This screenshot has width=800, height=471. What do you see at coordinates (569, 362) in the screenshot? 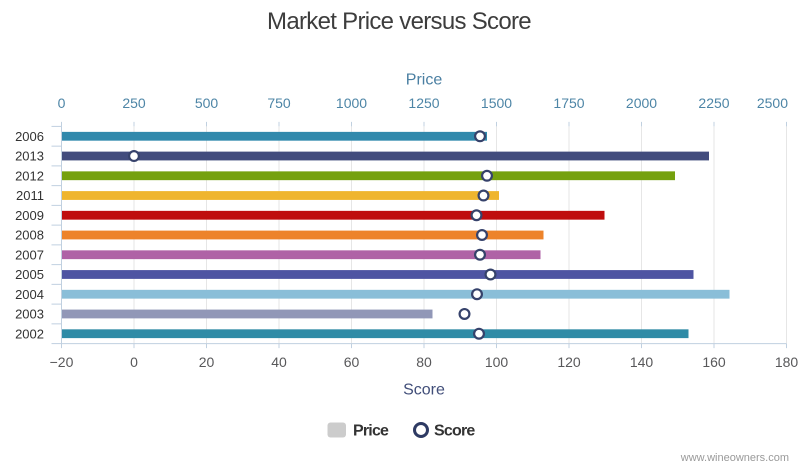
I see `svg-text: 120` at bounding box center [569, 362].